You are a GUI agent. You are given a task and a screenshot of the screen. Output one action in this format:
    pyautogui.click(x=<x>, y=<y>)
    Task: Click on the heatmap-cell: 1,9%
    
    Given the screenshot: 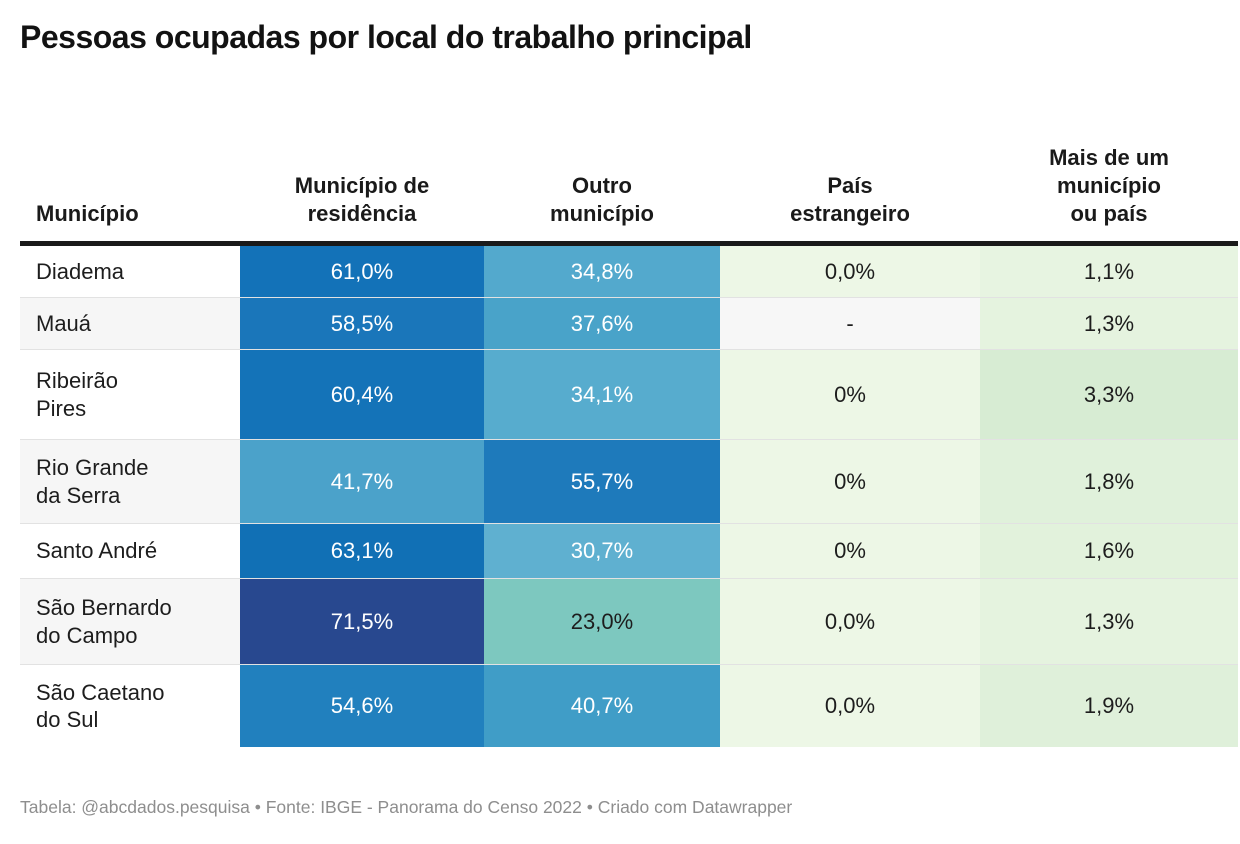 What is the action you would take?
    pyautogui.click(x=1109, y=706)
    